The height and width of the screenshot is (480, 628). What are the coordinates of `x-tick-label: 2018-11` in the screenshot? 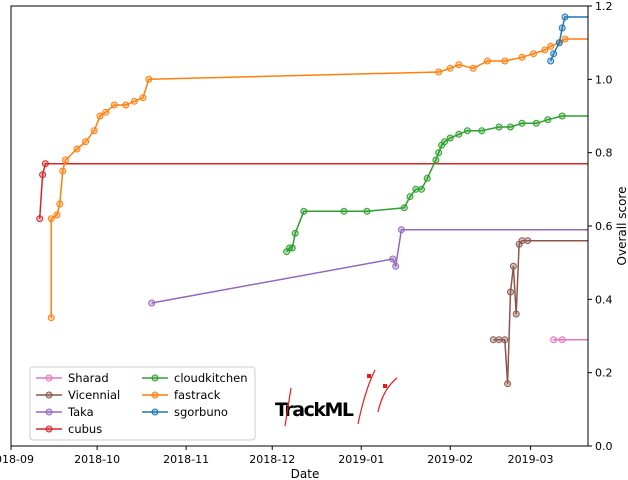 It's located at (186, 459).